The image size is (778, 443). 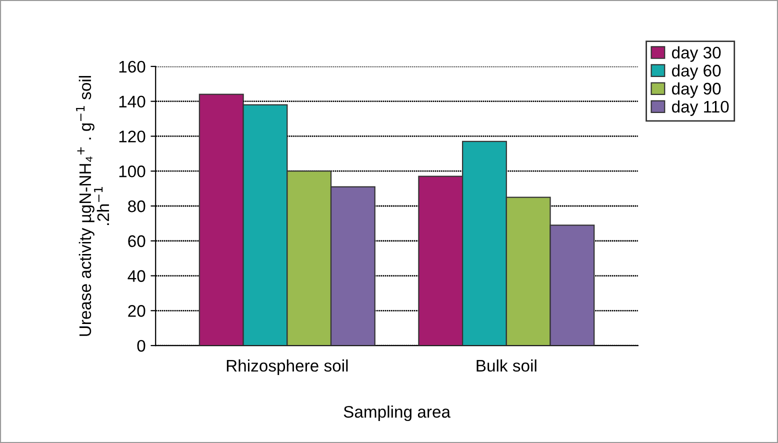 I want to click on x-tick-label: Rhizosphere soil, so click(x=287, y=367).